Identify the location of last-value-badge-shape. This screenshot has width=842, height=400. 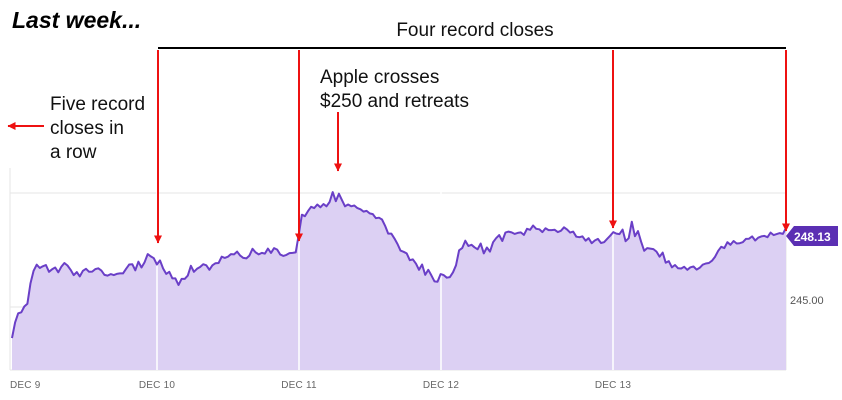
(812, 236).